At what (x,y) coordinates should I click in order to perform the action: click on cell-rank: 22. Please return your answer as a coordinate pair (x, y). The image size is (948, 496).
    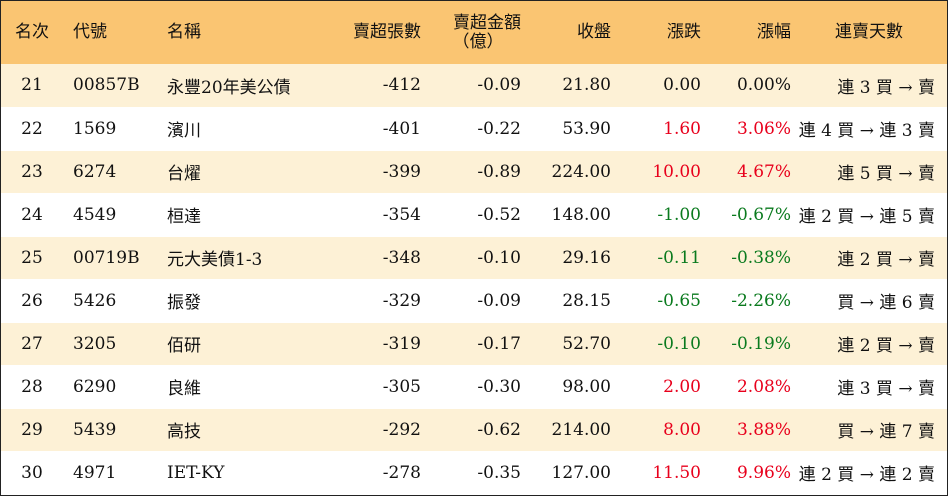
    Looking at the image, I should click on (32, 128).